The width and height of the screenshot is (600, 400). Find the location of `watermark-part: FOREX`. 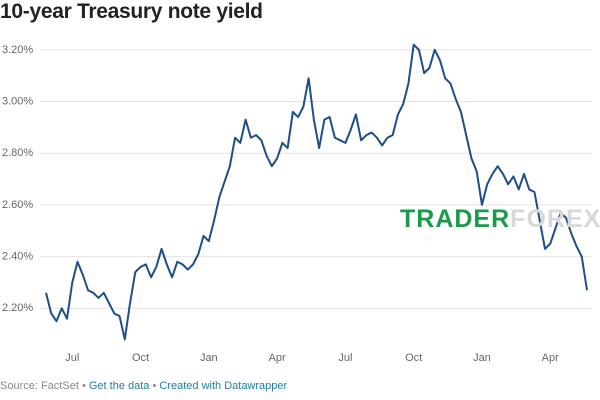

watermark-part: FOREX is located at coordinates (555, 219).